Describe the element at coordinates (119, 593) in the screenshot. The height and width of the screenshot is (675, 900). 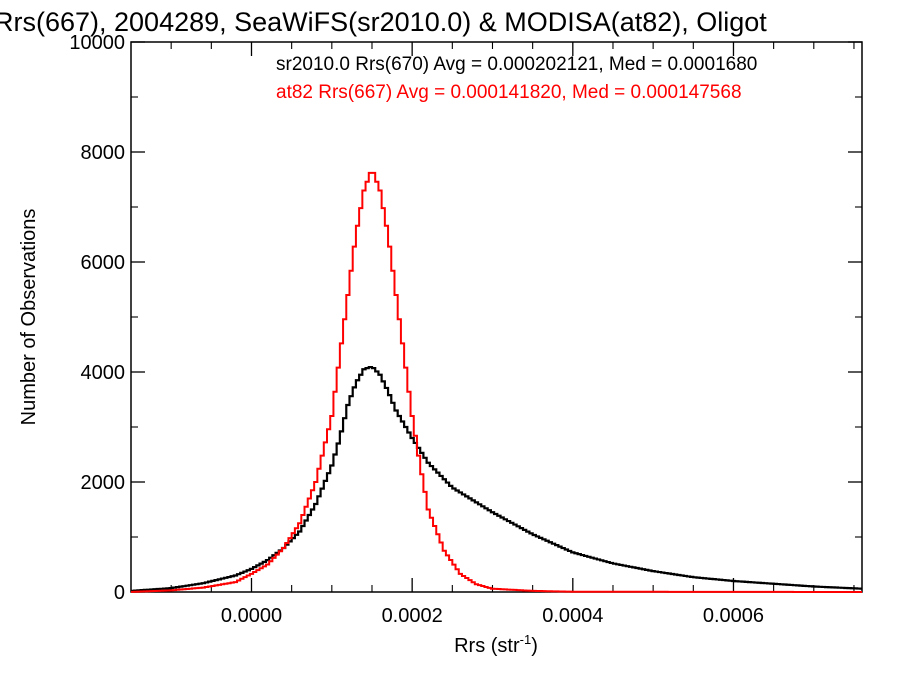
I see `y-tick-label: 0` at that location.